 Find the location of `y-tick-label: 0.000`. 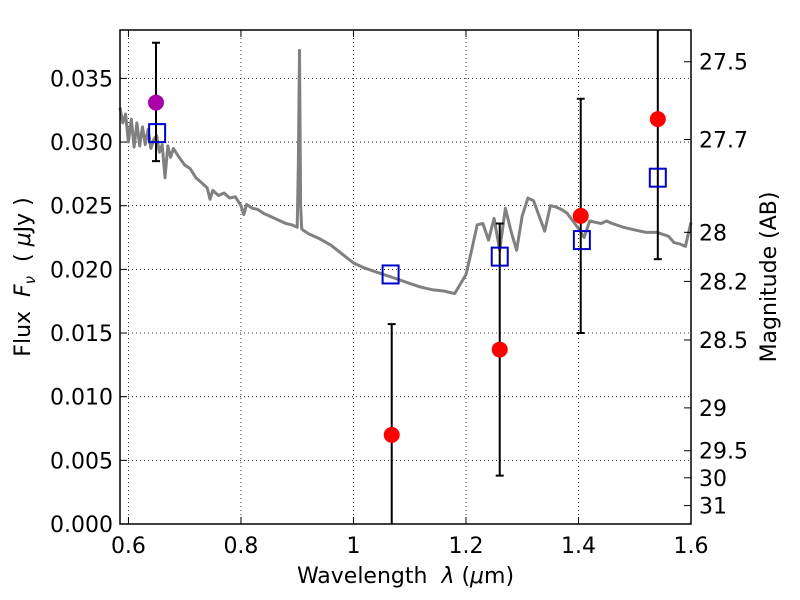

y-tick-label: 0.000 is located at coordinates (81, 525).